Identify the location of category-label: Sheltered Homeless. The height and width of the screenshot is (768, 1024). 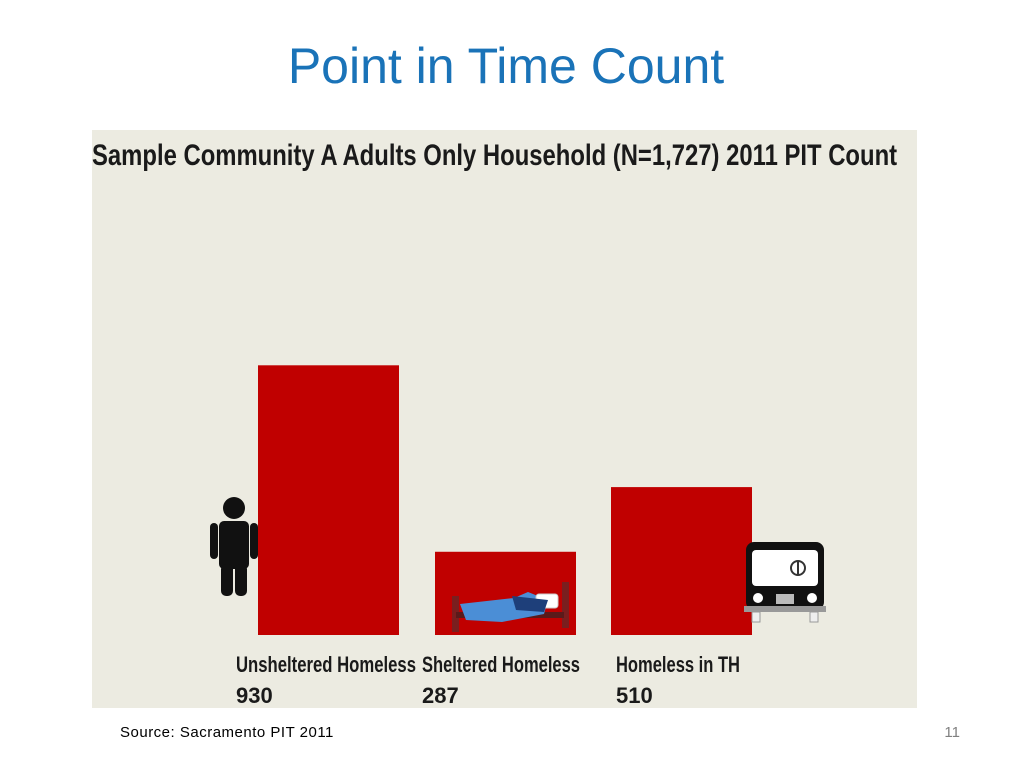
(501, 664).